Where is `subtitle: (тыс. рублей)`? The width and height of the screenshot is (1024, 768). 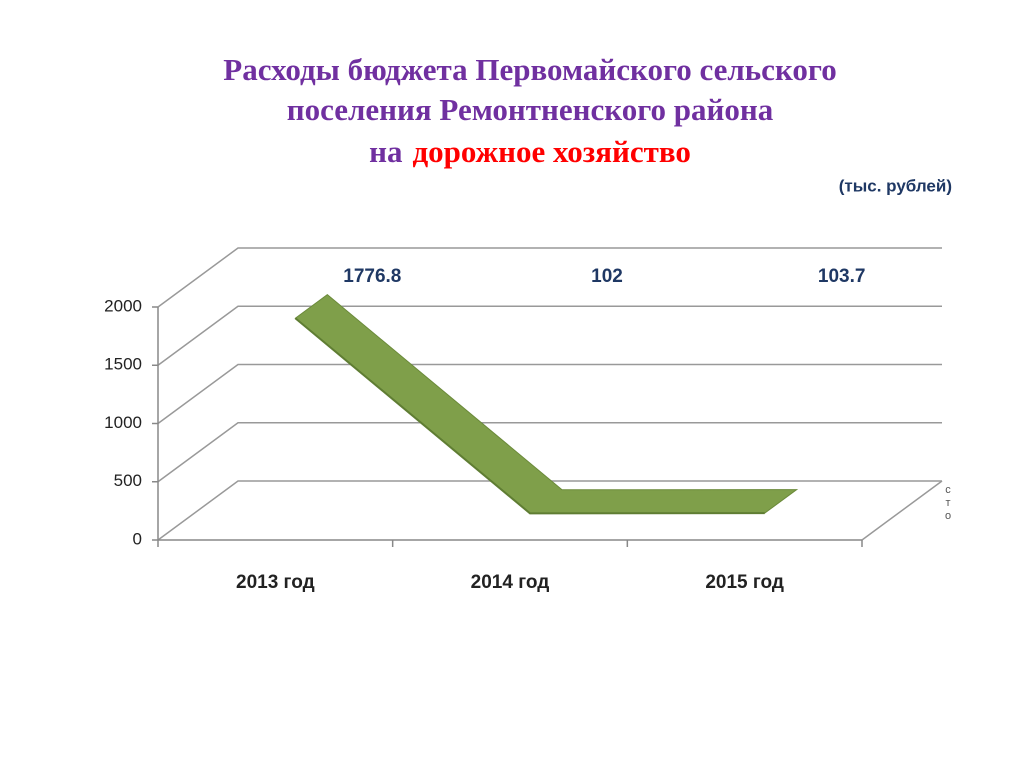
subtitle: (тыс. рублей) is located at coordinates (895, 185).